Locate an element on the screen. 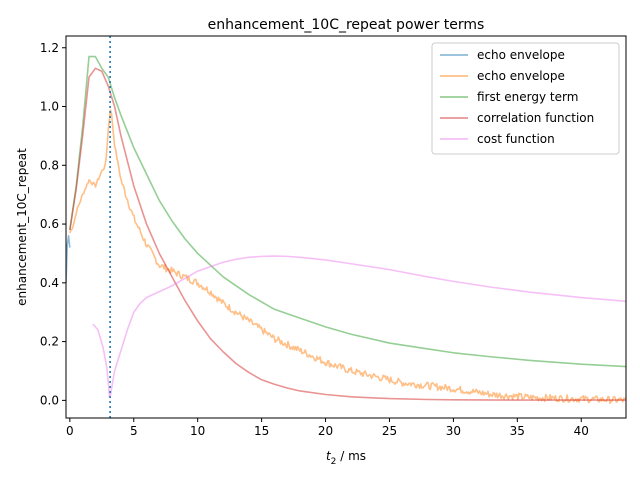 The height and width of the screenshot is (480, 640). y-tick-label: 0.4 is located at coordinates (49, 283).